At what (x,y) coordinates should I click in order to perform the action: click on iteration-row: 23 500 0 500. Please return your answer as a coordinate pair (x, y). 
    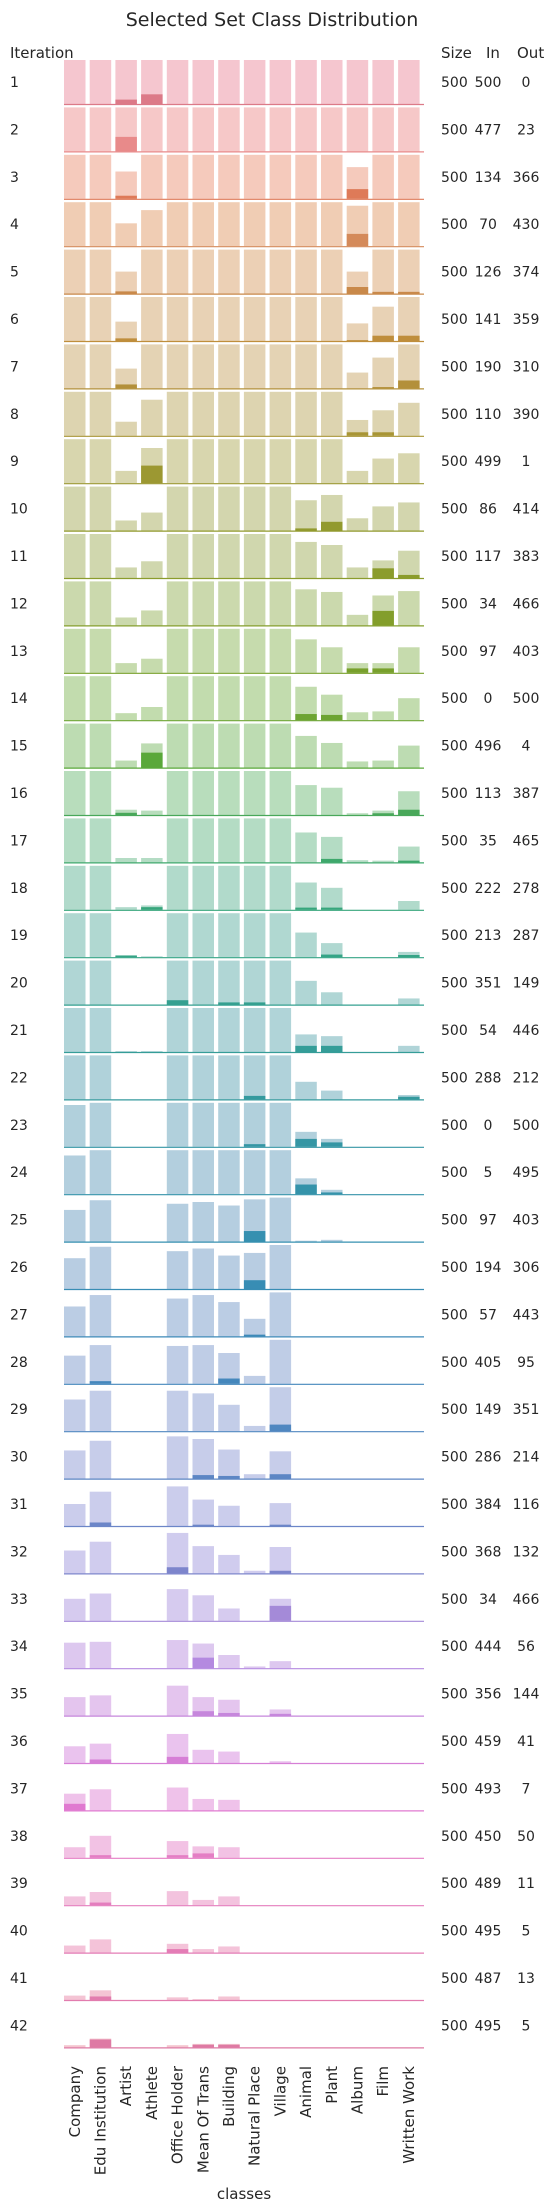
    Looking at the image, I should click on (274, 1125).